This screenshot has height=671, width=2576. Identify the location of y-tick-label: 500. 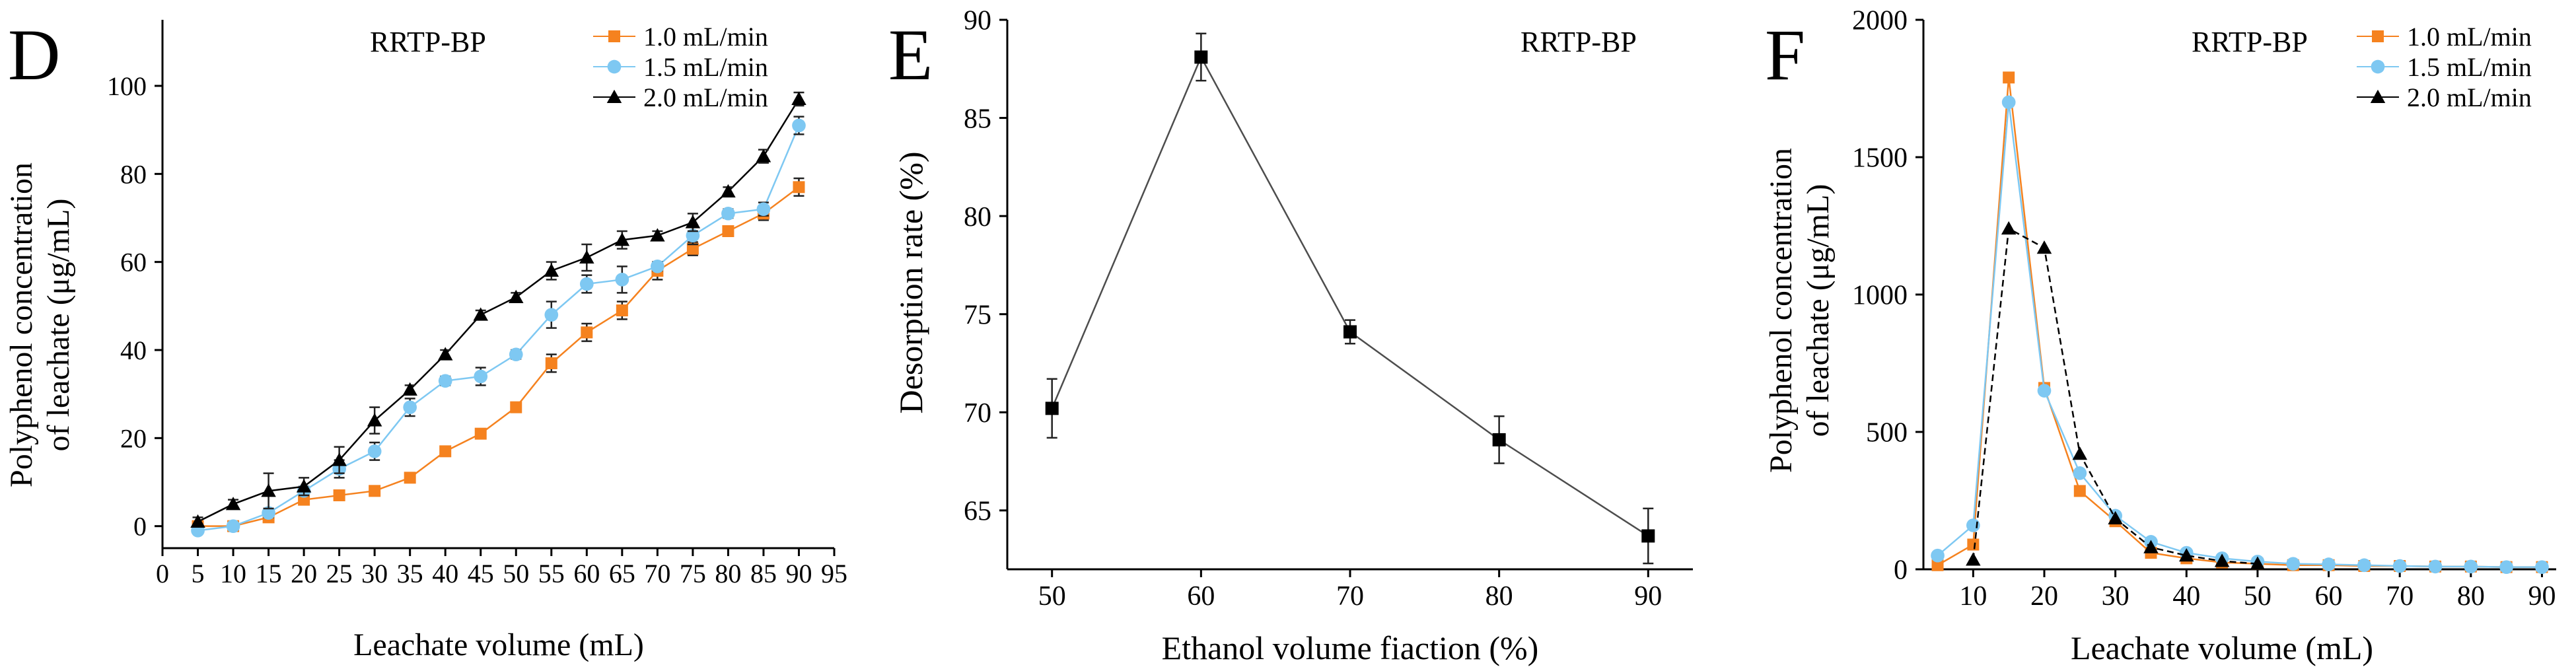
(1887, 433).